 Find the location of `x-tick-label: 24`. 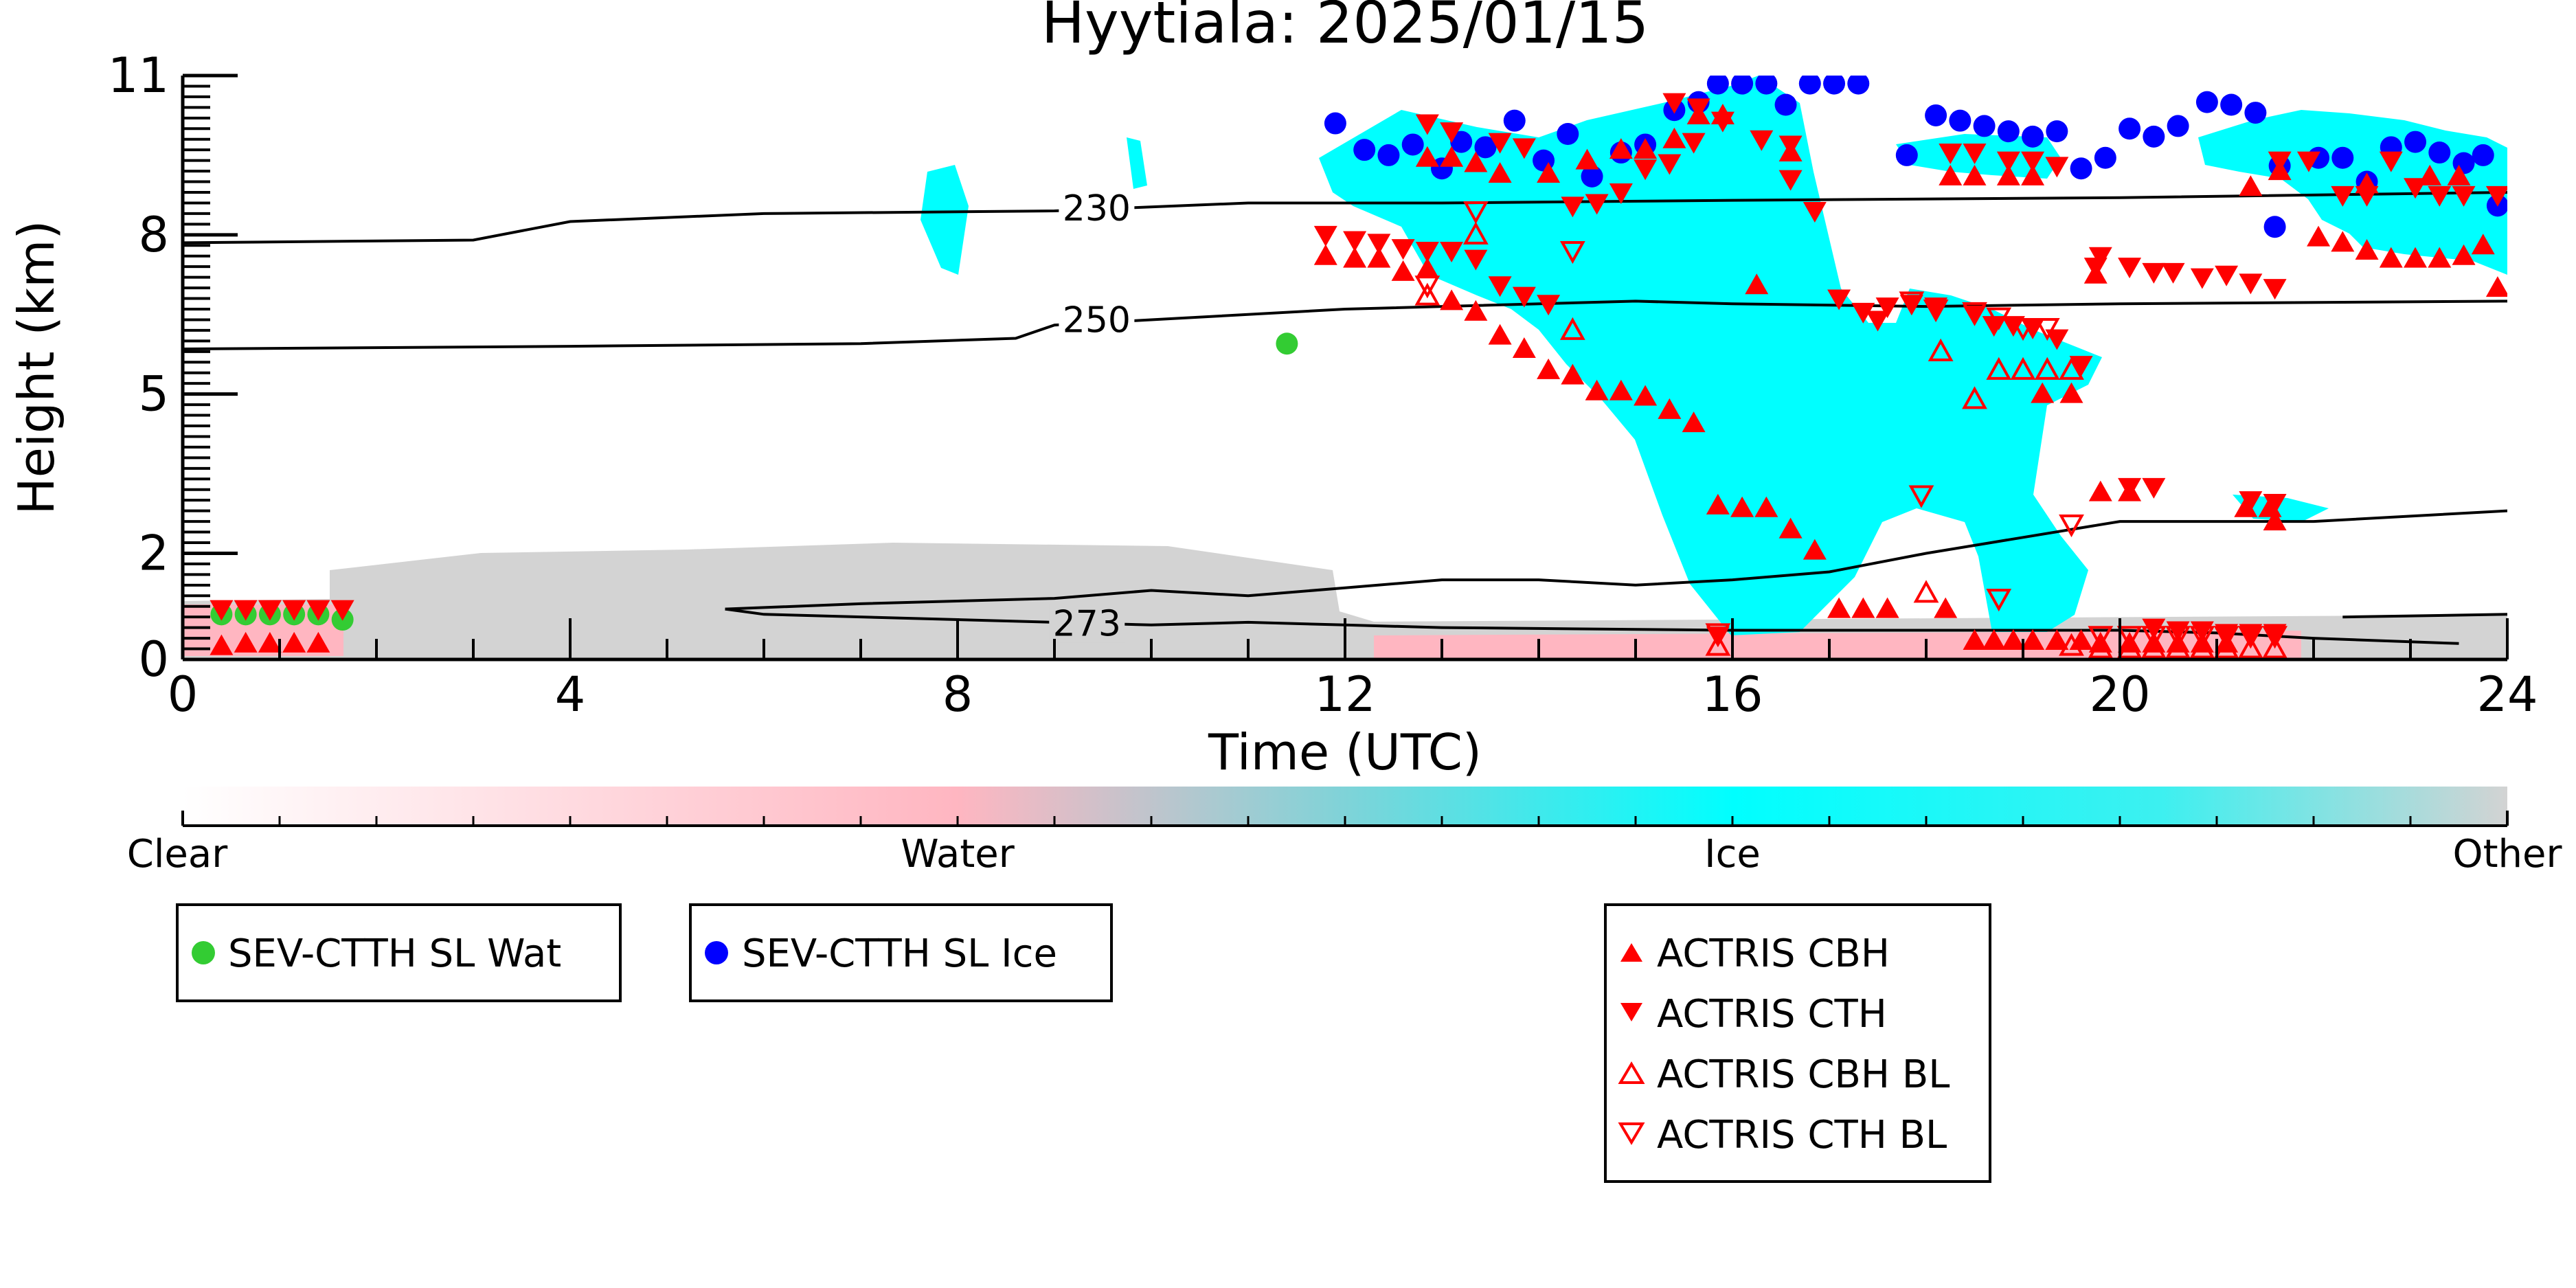

x-tick-label: 24 is located at coordinates (2507, 694).